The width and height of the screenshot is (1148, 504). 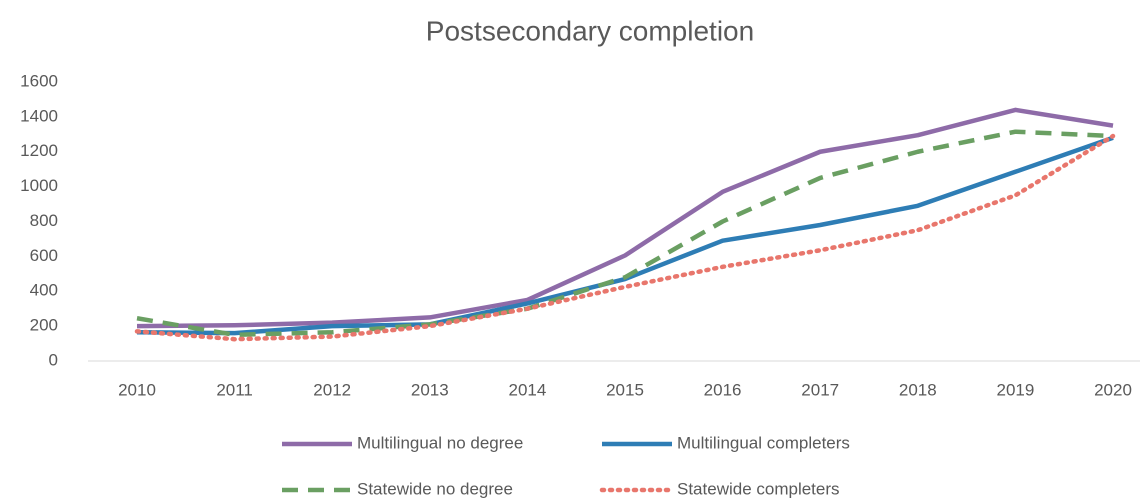 I want to click on y-tick-label: 1400, so click(x=39, y=115).